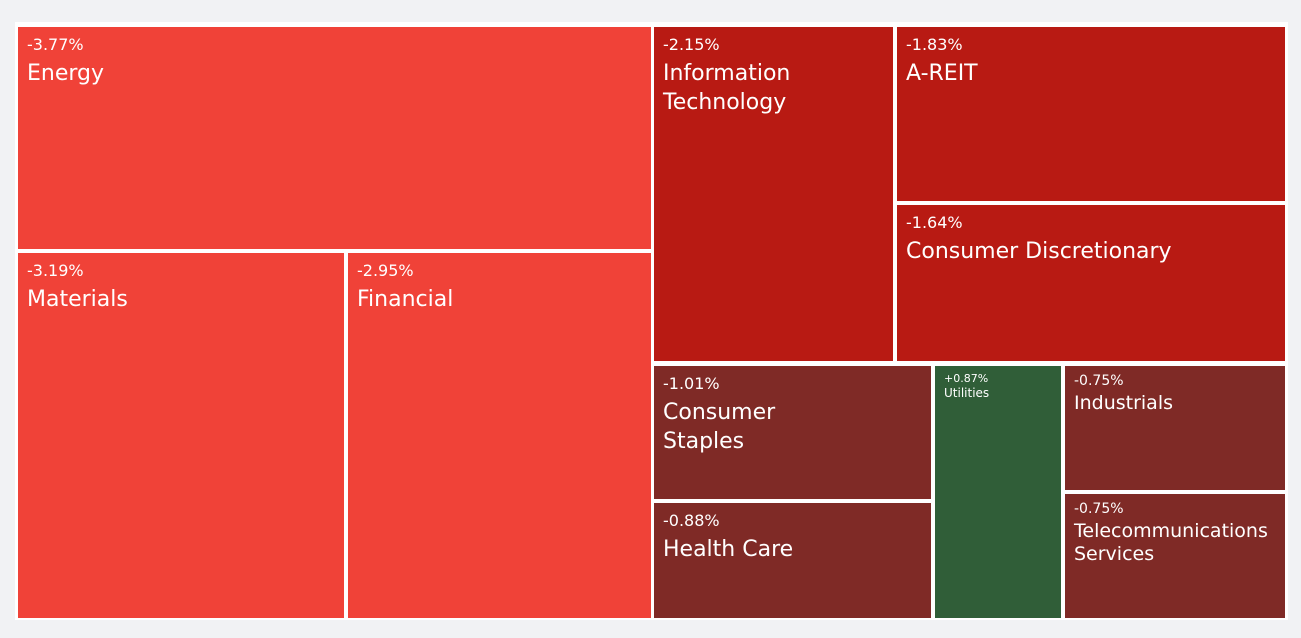 This screenshot has height=638, width=1301. Describe the element at coordinates (77, 299) in the screenshot. I see `tile-label: Materials` at that location.